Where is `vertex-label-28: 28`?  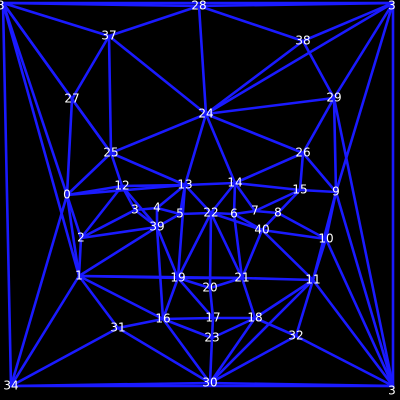 vertex-label-28: 28 is located at coordinates (198, 6).